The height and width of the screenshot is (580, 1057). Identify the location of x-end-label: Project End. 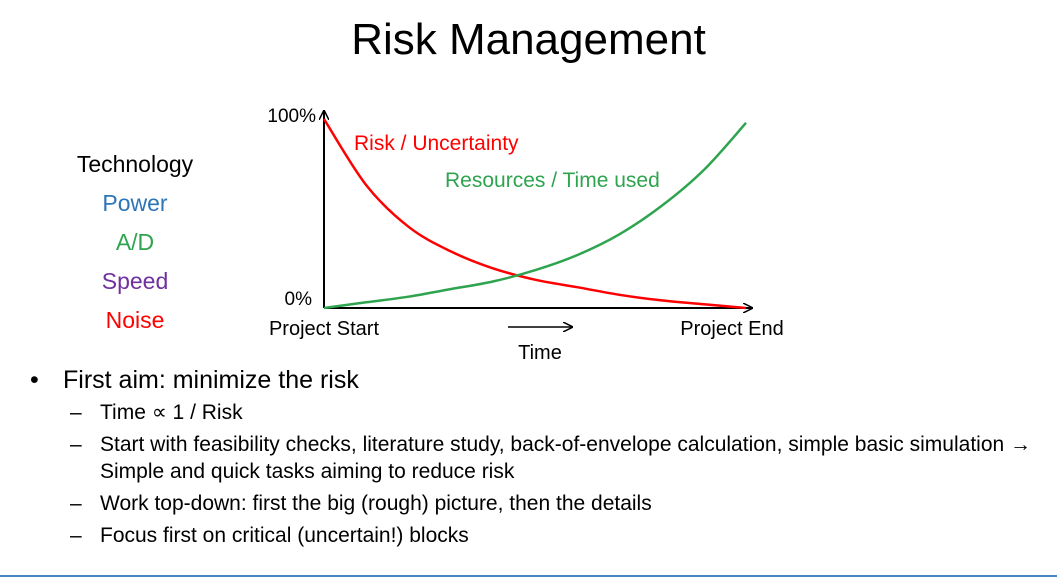
(731, 329).